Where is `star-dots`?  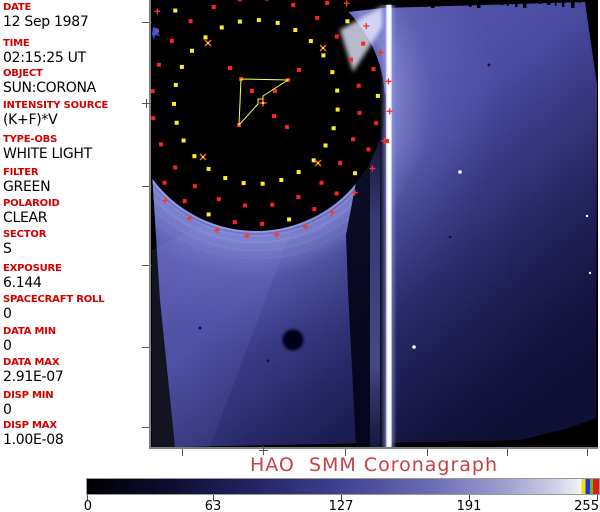
star-dots is located at coordinates (502, 259).